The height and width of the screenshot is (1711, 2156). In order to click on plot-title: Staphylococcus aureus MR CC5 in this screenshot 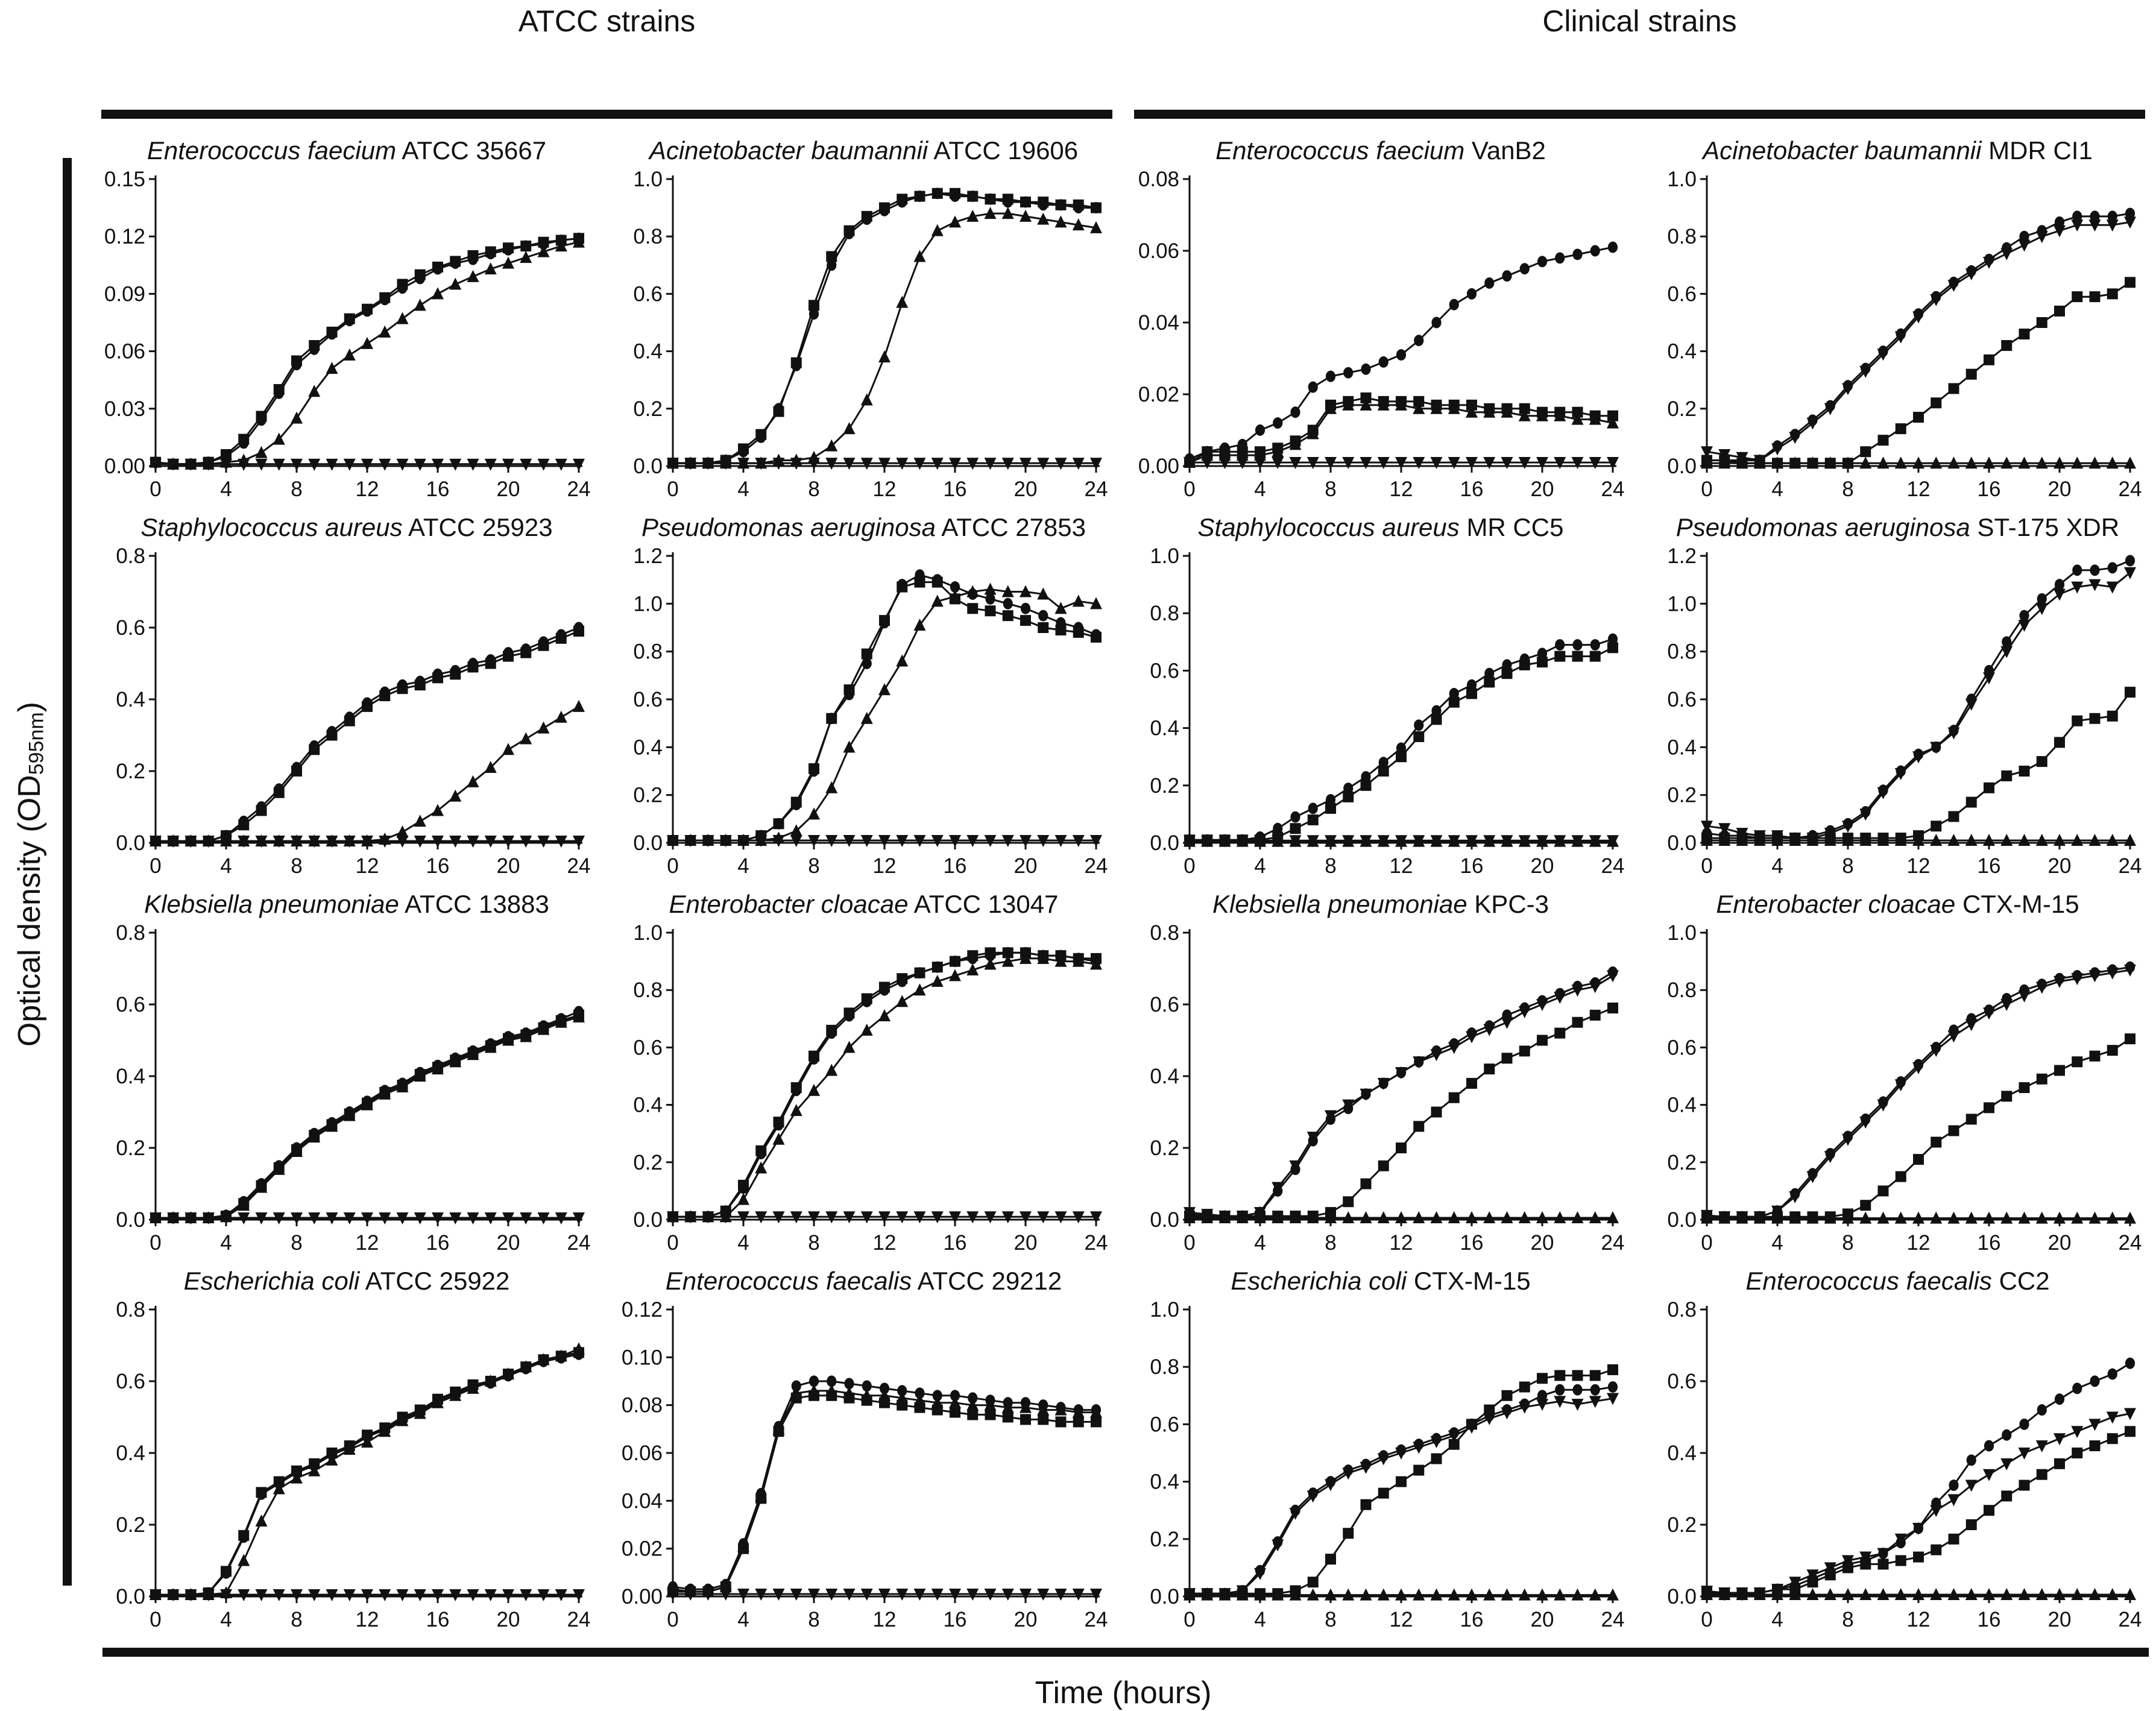, I will do `click(1381, 527)`.